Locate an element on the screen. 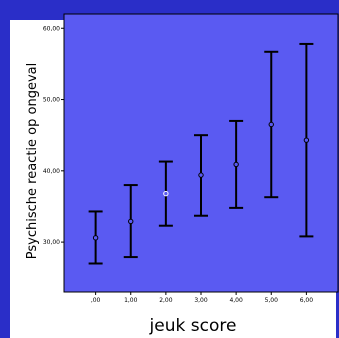 This screenshot has height=338, width=339. x-tick-label: ,00 is located at coordinates (96, 300).